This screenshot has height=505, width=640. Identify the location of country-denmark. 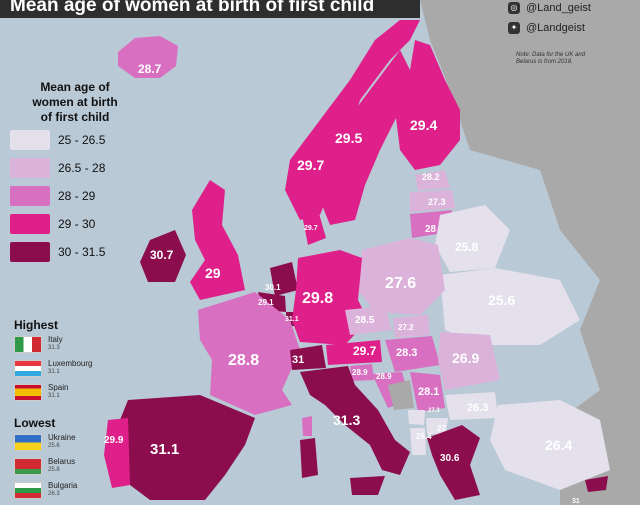
(314, 227).